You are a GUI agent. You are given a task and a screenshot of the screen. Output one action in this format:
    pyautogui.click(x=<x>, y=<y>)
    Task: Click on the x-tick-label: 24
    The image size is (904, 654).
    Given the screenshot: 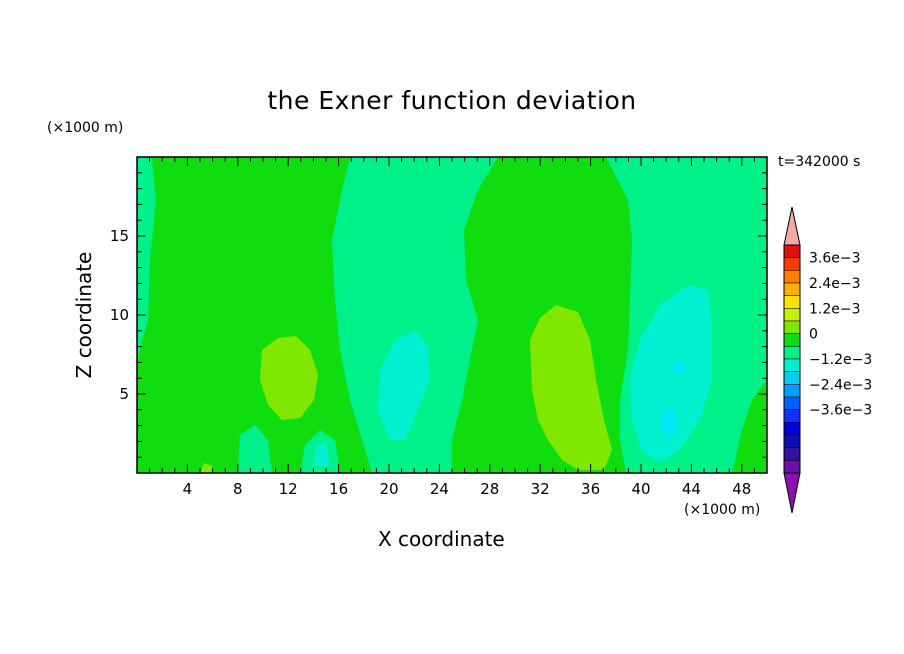 What is the action you would take?
    pyautogui.click(x=439, y=489)
    